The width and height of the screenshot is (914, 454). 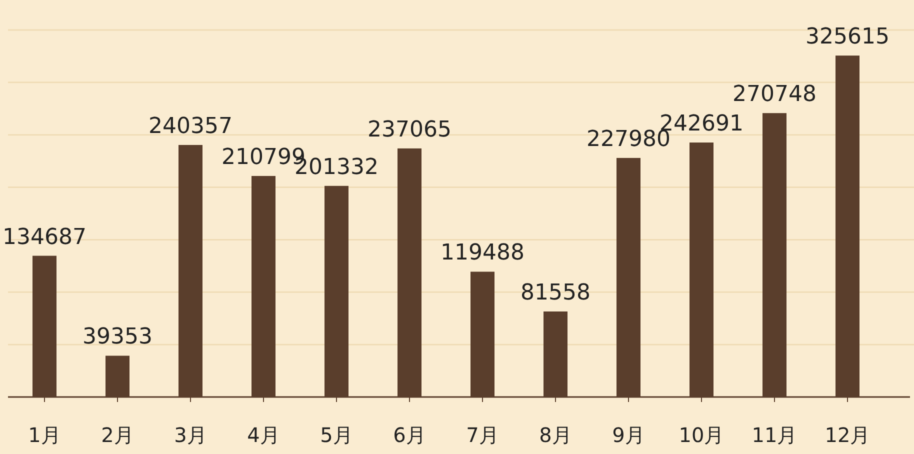 I want to click on x-tick-label: 8月, so click(x=555, y=435).